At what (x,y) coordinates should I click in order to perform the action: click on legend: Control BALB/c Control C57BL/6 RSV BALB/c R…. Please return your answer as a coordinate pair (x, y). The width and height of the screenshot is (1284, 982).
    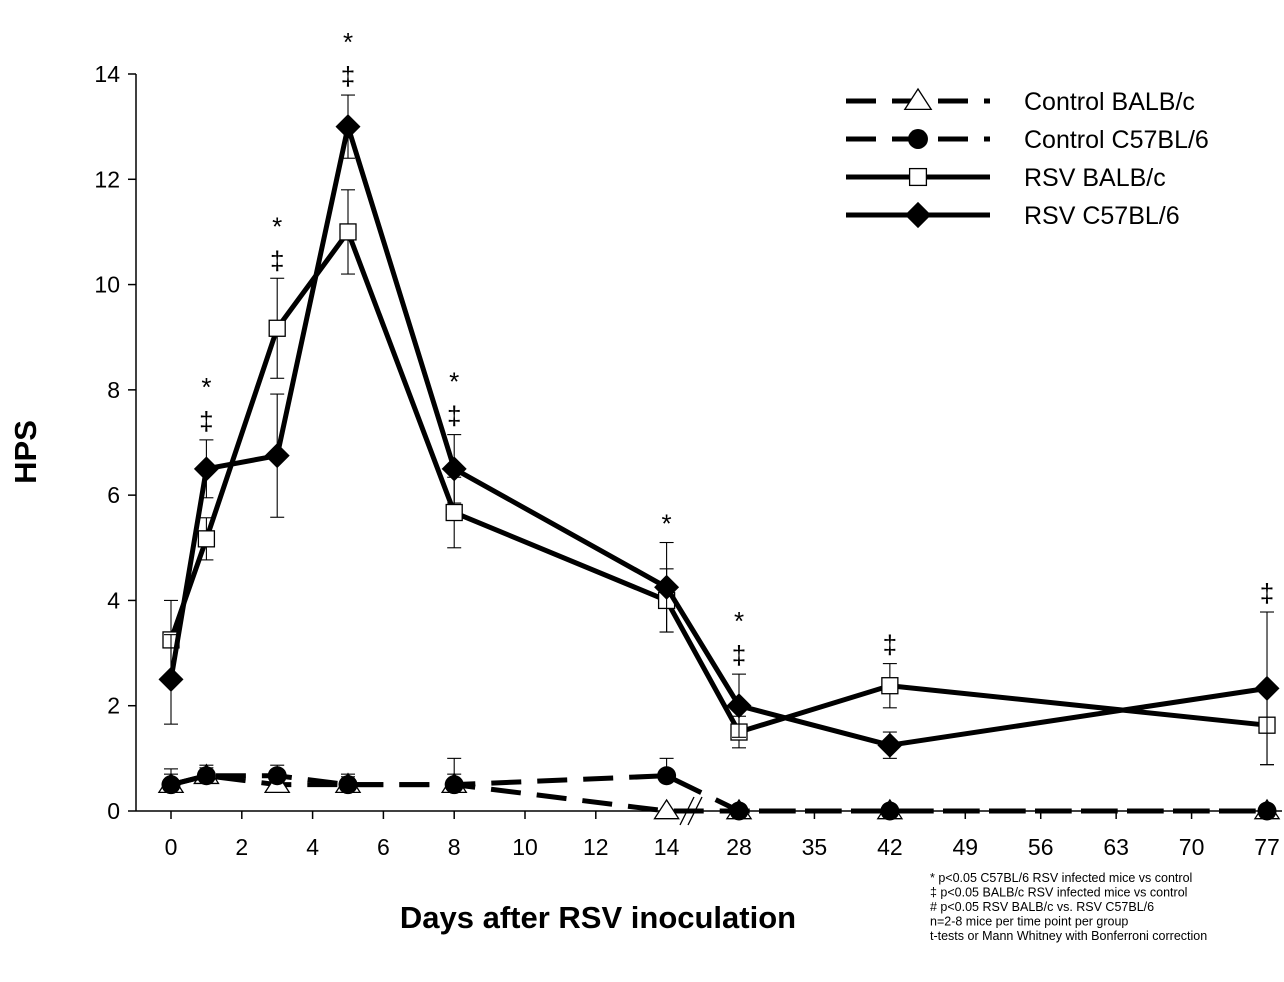
    Looking at the image, I should click on (1027, 158).